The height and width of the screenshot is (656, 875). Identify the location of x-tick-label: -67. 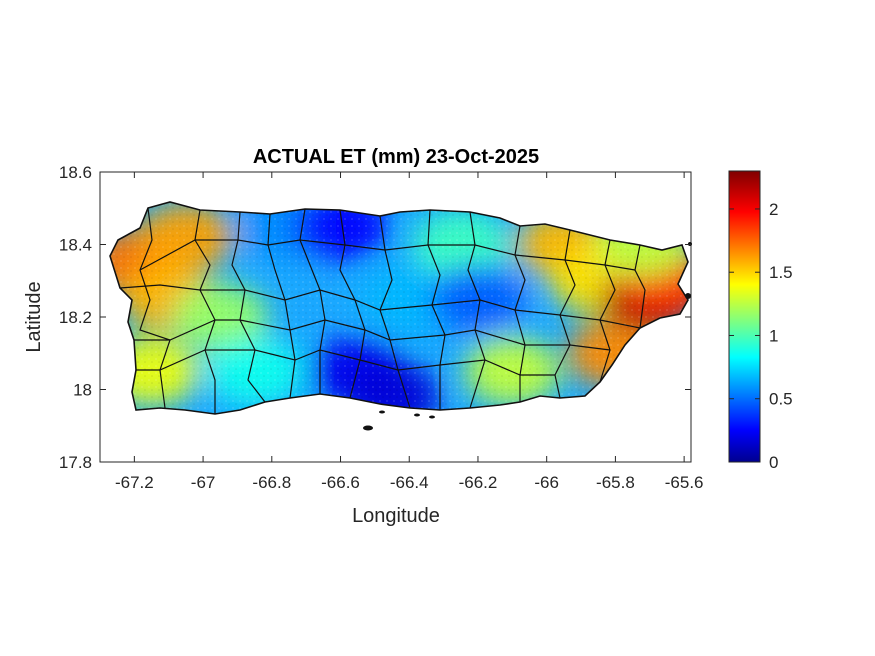
(203, 482).